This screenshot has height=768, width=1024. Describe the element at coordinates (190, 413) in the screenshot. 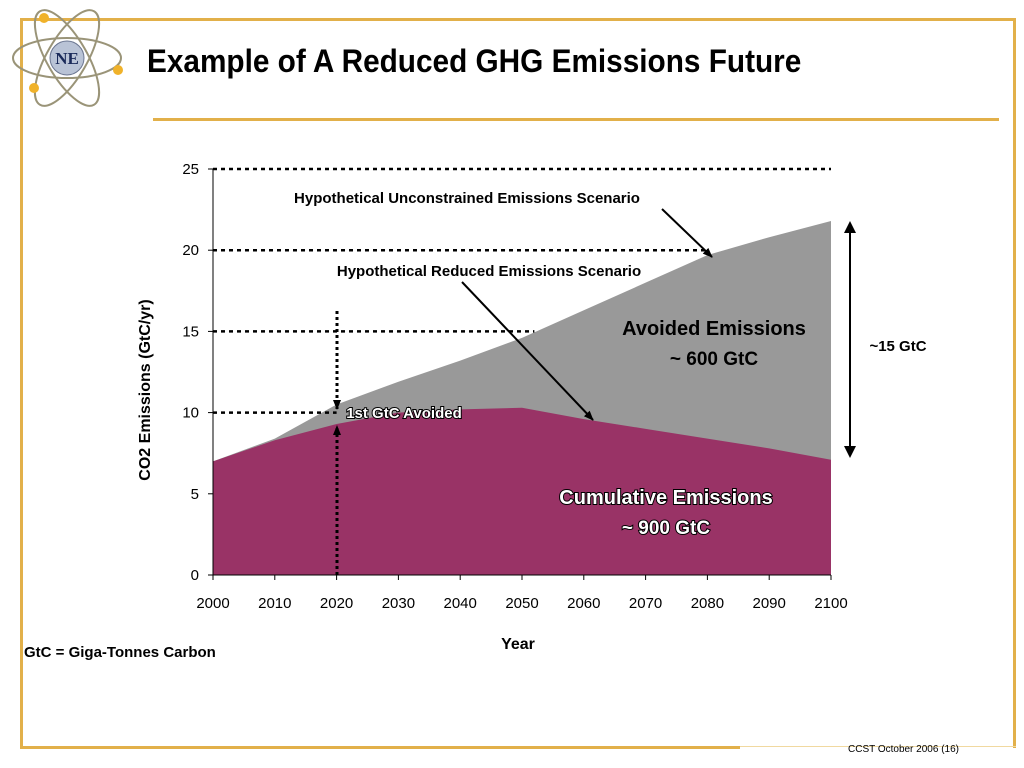

I see `y-tick-label: 10` at that location.